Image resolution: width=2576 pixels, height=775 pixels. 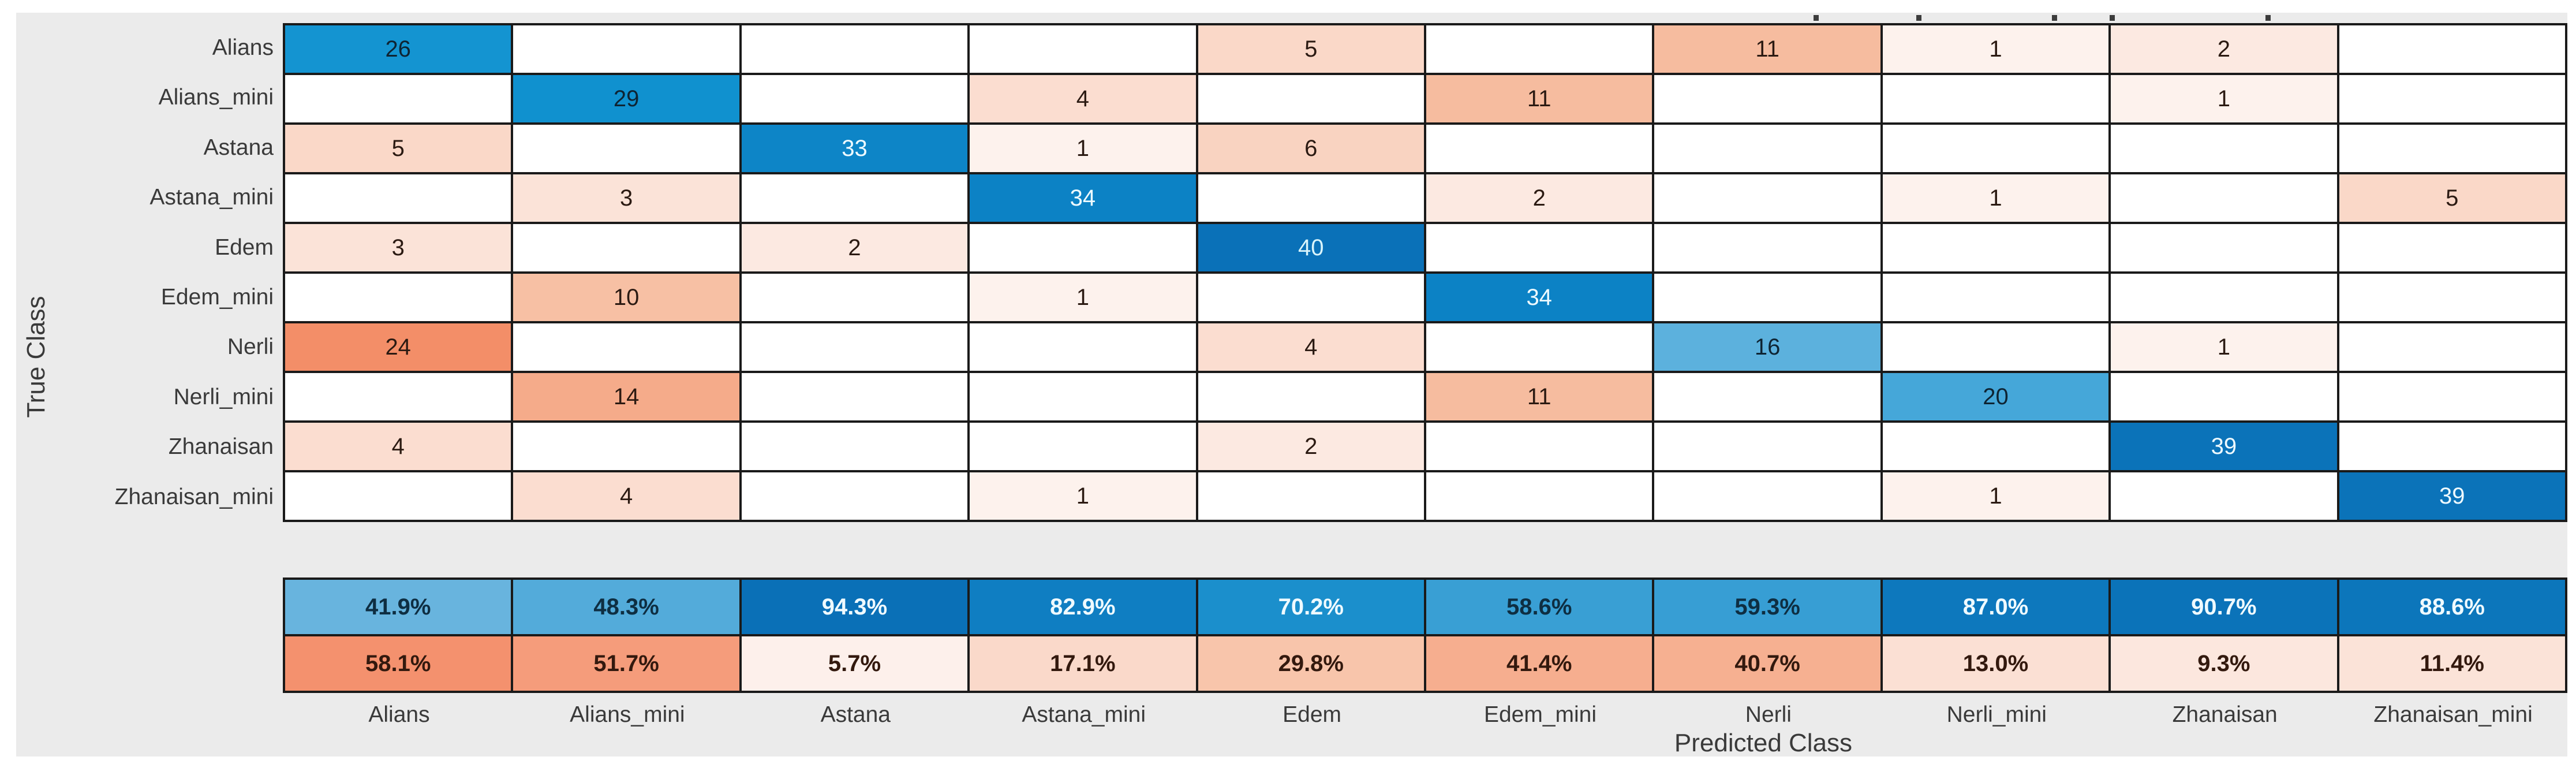 What do you see at coordinates (2452, 496) in the screenshot?
I see `matrix-cell-r9c9: 39` at bounding box center [2452, 496].